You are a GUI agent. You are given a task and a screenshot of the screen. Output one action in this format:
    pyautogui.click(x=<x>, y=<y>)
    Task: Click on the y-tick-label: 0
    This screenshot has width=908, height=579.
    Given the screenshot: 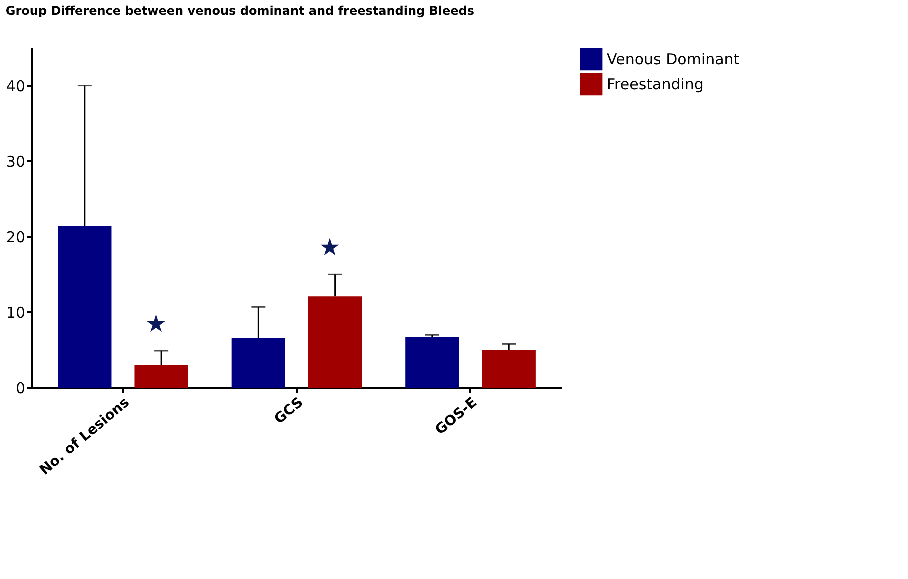 What is the action you would take?
    pyautogui.click(x=21, y=389)
    